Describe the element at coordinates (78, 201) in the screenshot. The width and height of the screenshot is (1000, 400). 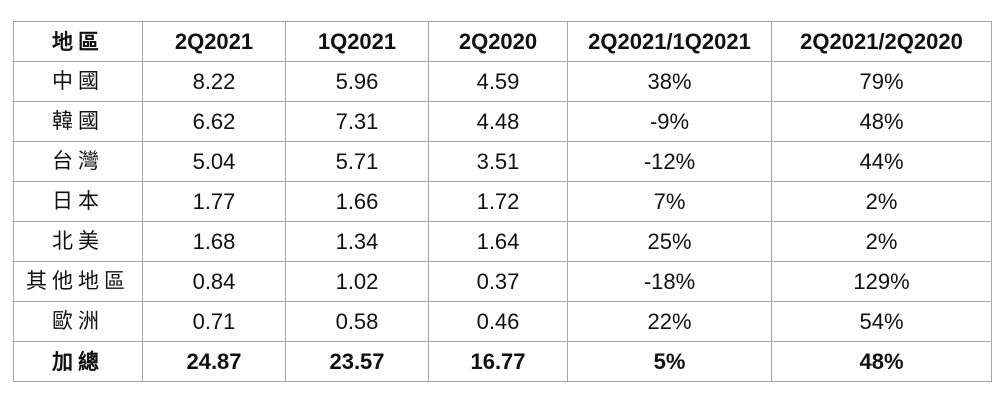
I see `region-cell: 日本` at that location.